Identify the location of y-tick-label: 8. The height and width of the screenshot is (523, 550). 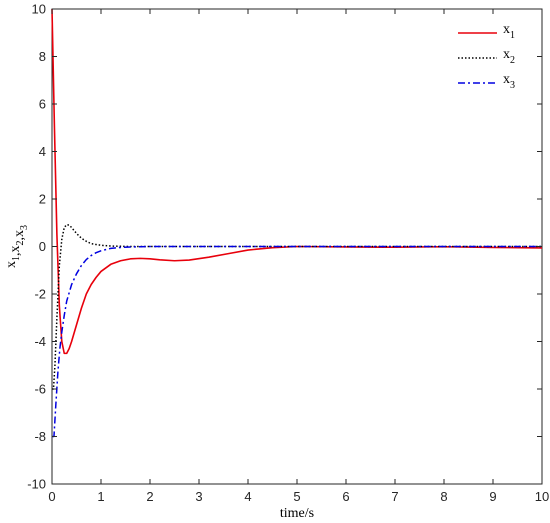
(42, 56).